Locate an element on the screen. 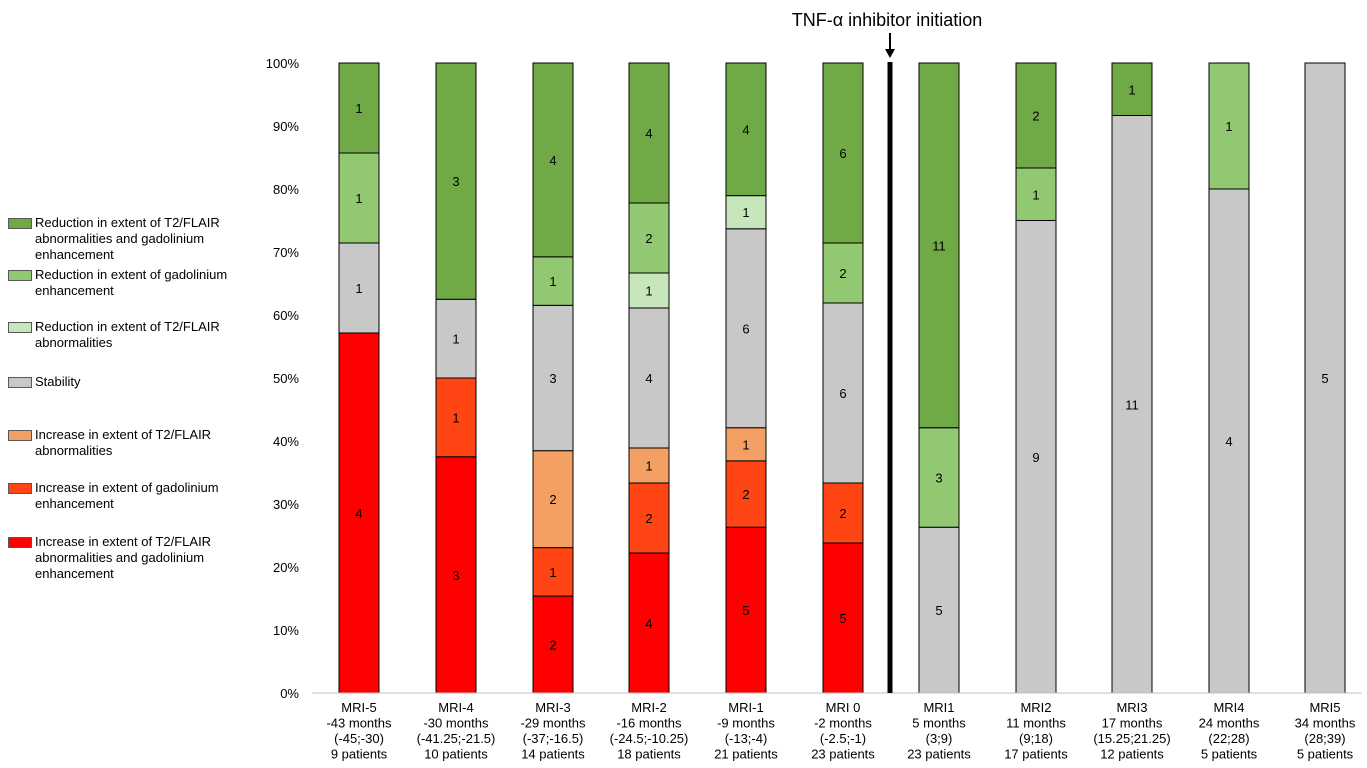 Image resolution: width=1367 pixels, height=768 pixels. x-category-label: 9 patients is located at coordinates (359, 754).